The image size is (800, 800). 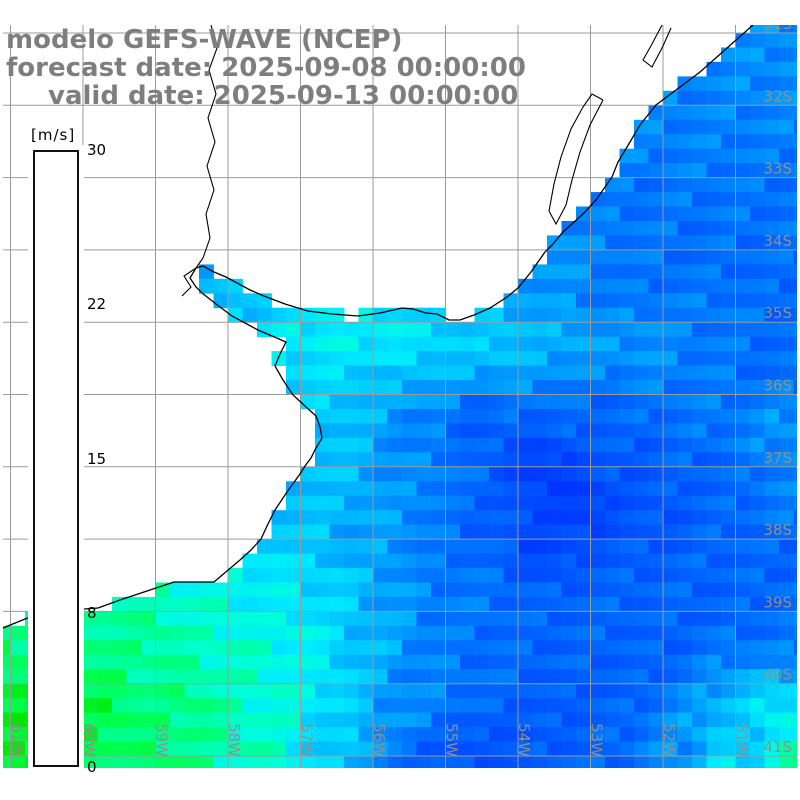 I want to click on lon-label: 54W, so click(x=524, y=740).